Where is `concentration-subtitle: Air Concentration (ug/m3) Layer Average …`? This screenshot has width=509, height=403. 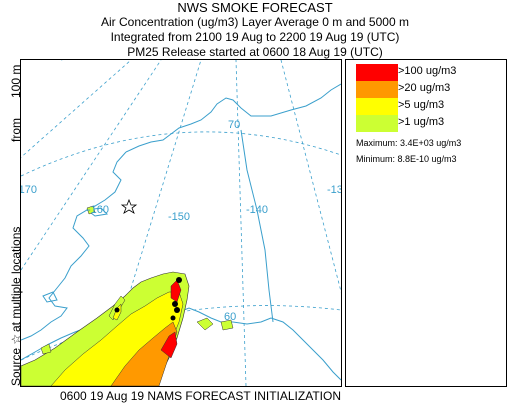 concentration-subtitle: Air Concentration (ug/m3) Layer Average … is located at coordinates (255, 22).